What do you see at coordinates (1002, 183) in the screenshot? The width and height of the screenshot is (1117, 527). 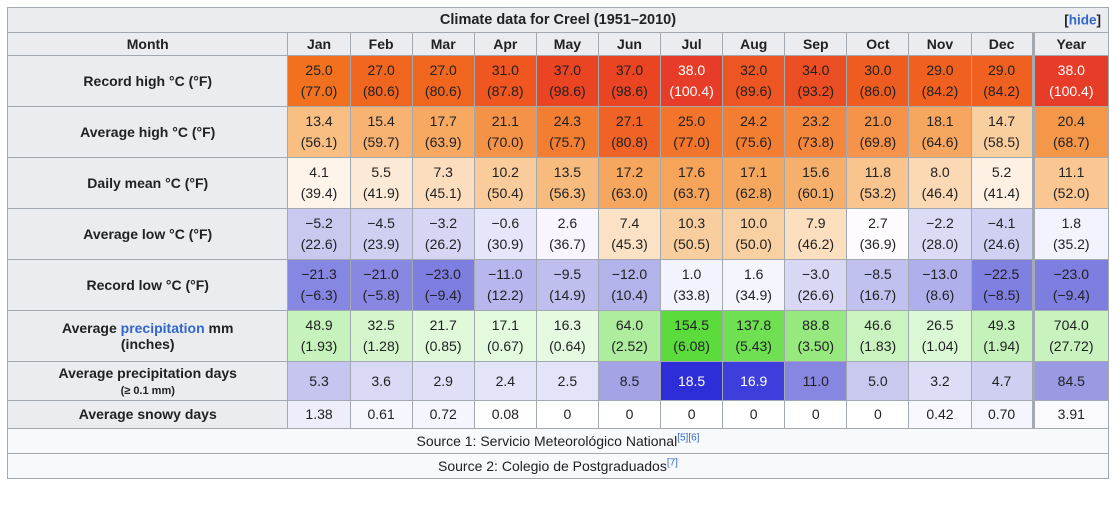 I see `table-cell: 5.2 (41.4)` at bounding box center [1002, 183].